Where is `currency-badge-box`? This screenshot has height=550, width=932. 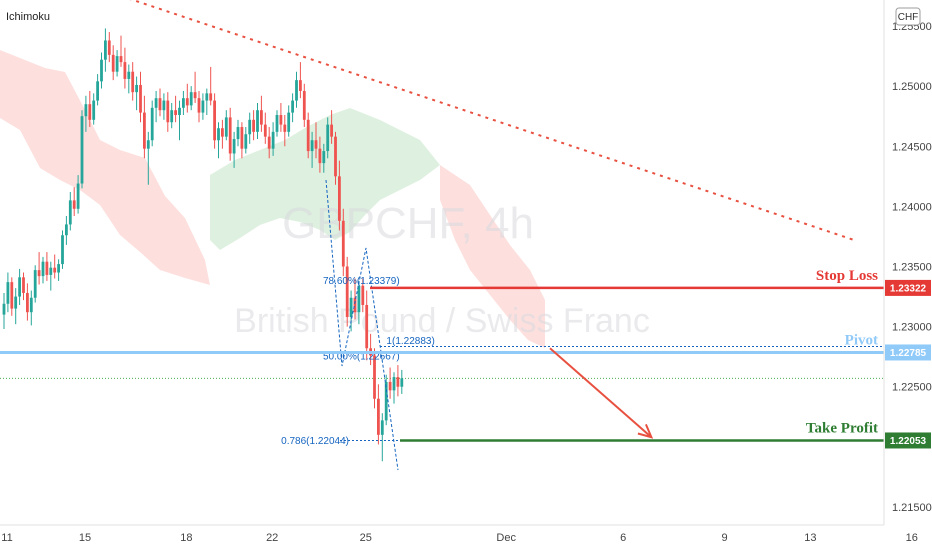
currency-badge-box is located at coordinates (908, 16).